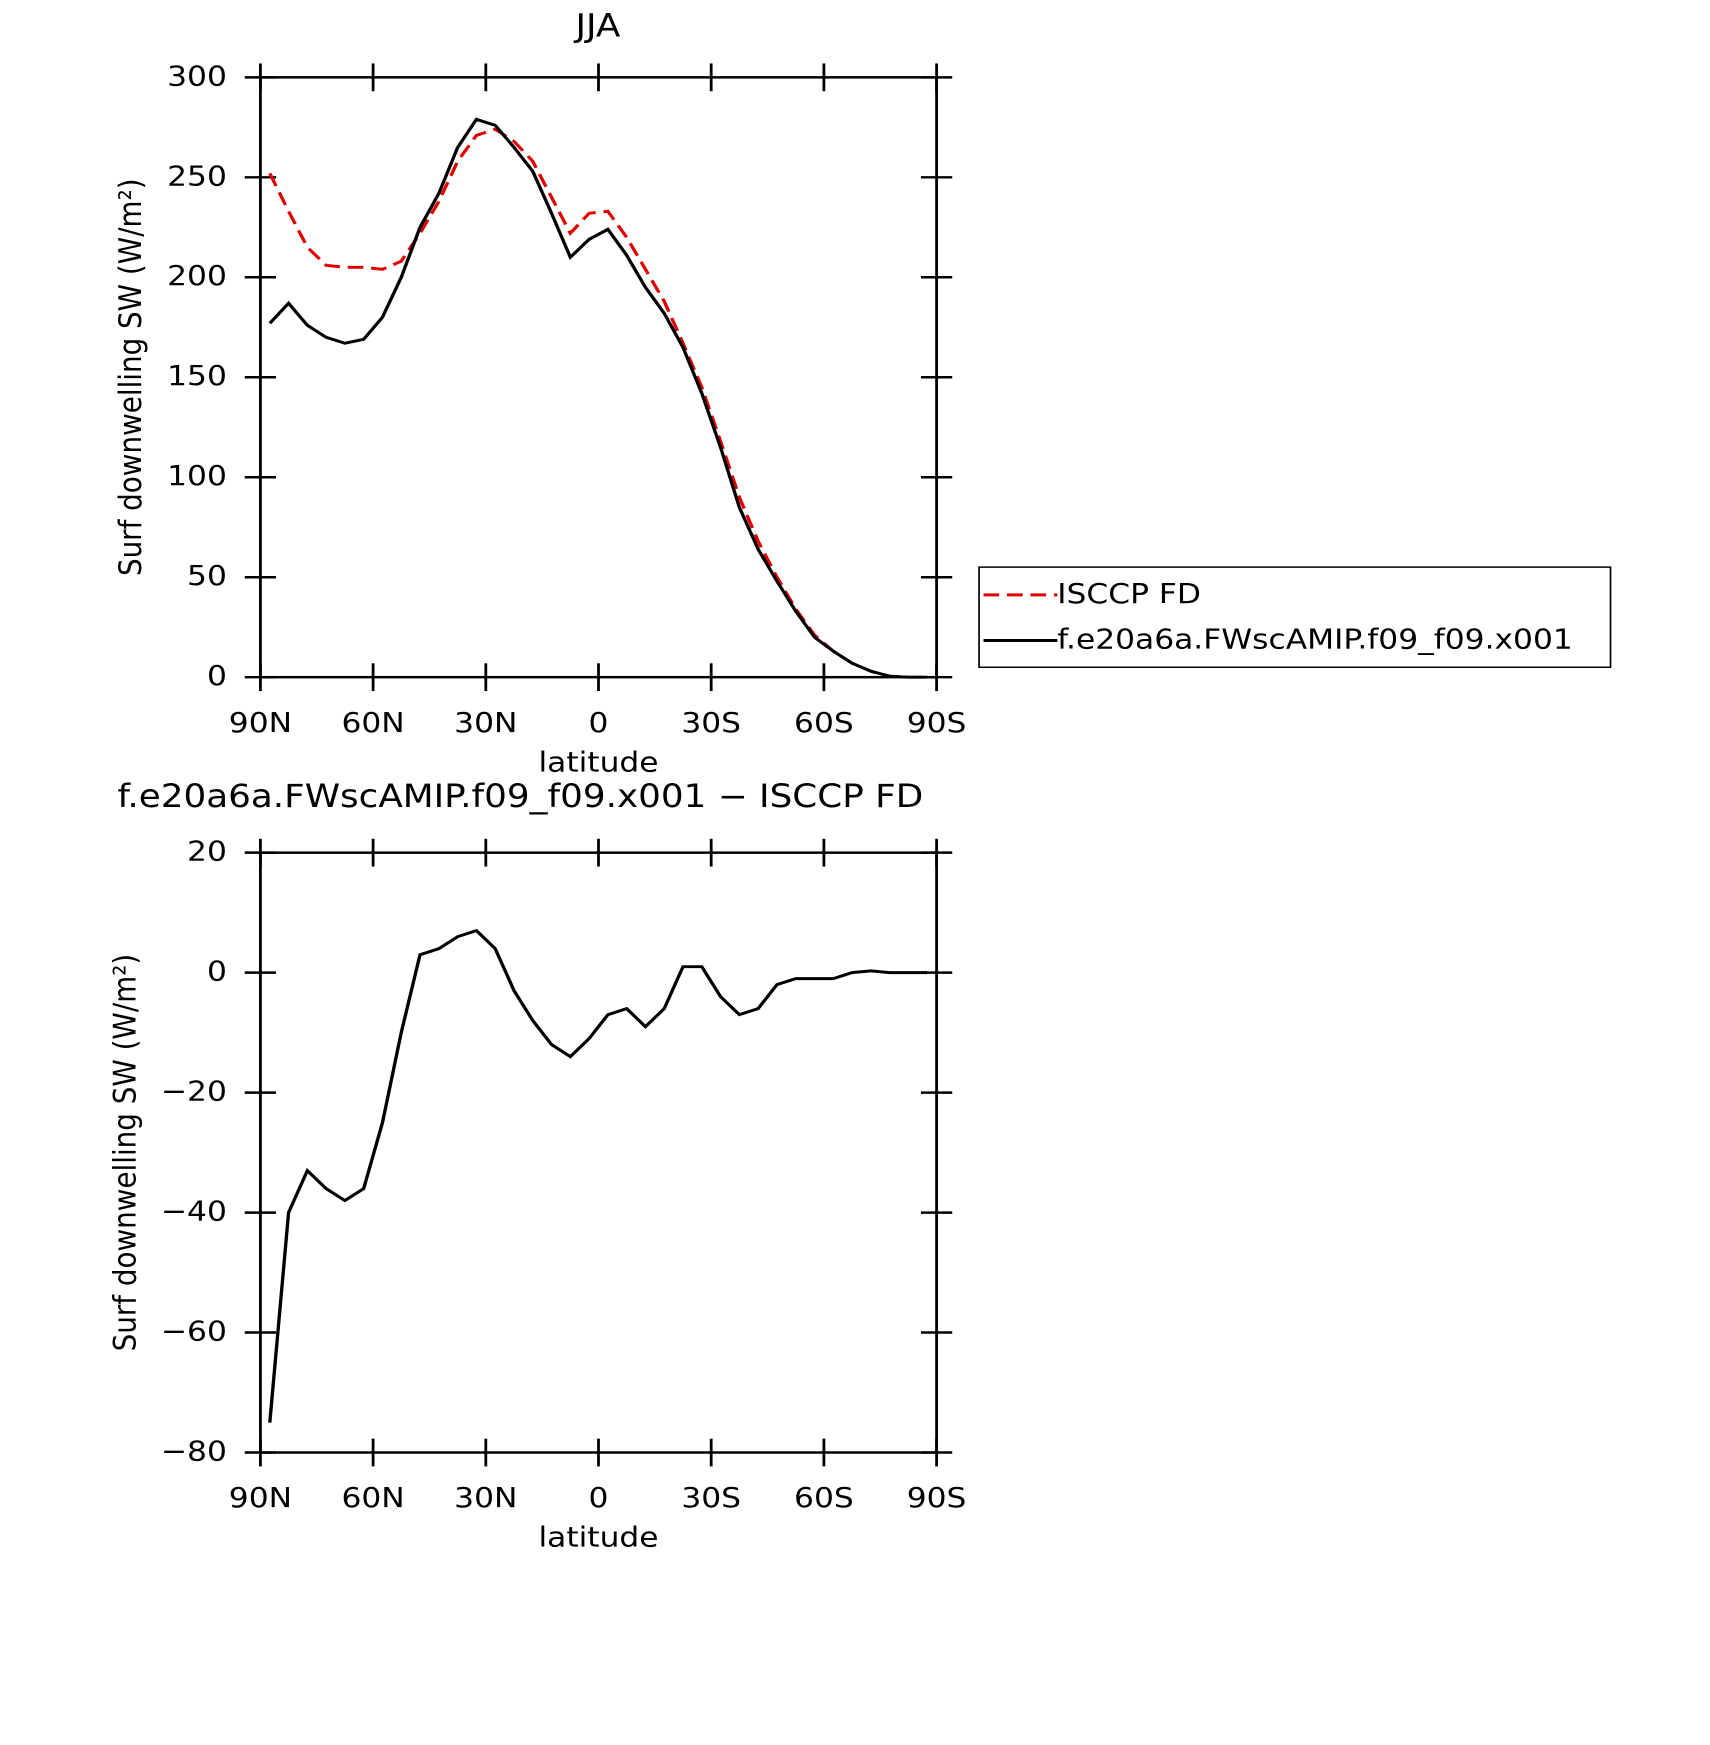 The height and width of the screenshot is (1745, 1710). Describe the element at coordinates (1295, 617) in the screenshot. I see `legend-box` at that location.